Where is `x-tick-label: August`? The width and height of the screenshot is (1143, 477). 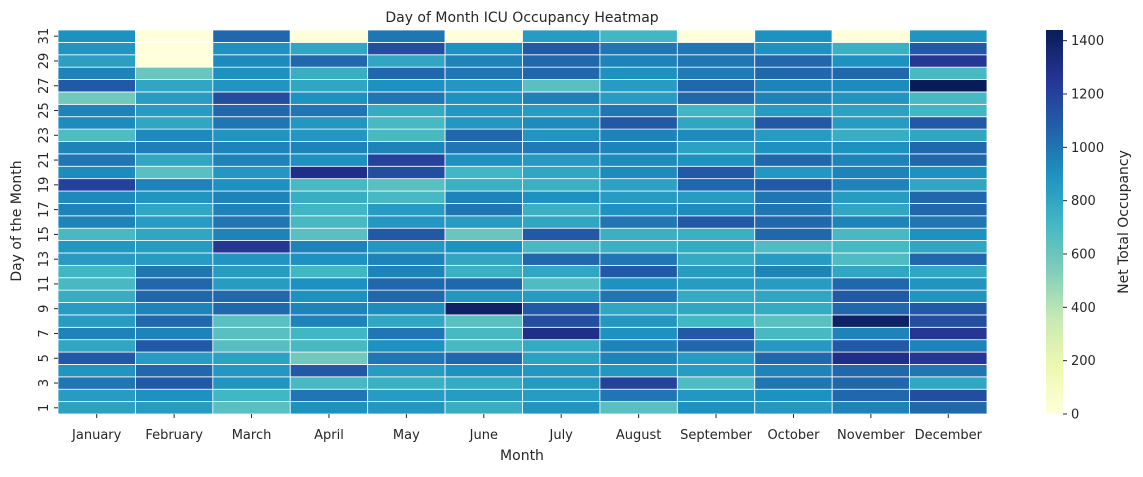
x-tick-label: August is located at coordinates (639, 435).